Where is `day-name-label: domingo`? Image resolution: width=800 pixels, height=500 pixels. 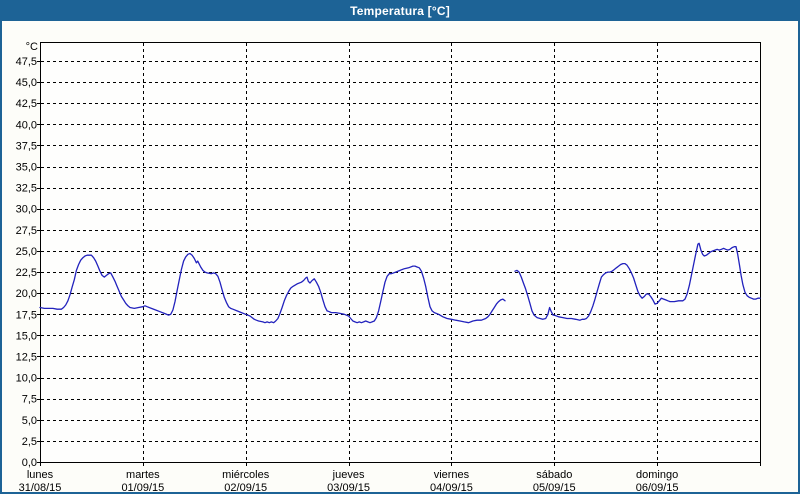 day-name-label: domingo is located at coordinates (657, 475).